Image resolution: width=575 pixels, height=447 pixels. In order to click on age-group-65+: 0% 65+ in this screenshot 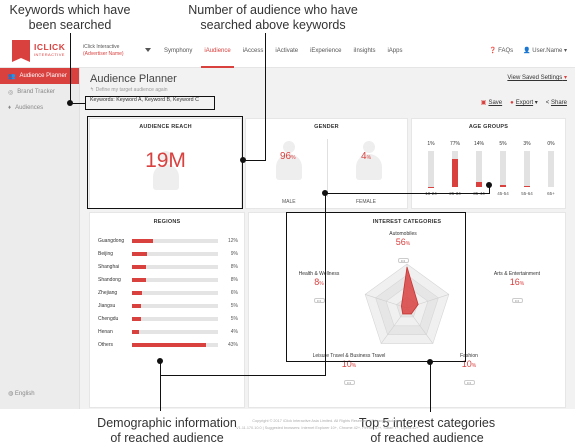, I will do `click(551, 171)`.